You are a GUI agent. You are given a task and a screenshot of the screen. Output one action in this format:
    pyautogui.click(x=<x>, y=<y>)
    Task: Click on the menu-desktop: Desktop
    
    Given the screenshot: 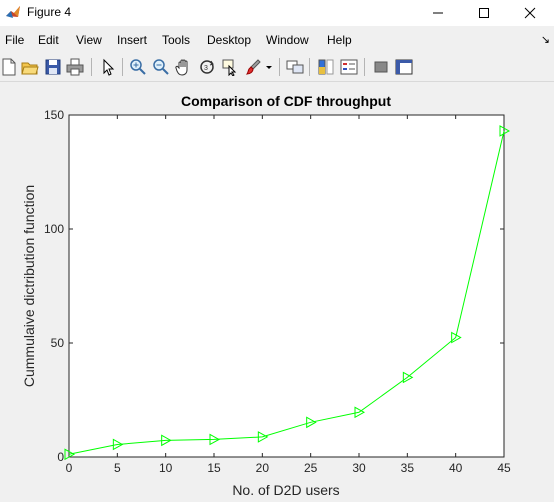 What is the action you would take?
    pyautogui.click(x=229, y=40)
    